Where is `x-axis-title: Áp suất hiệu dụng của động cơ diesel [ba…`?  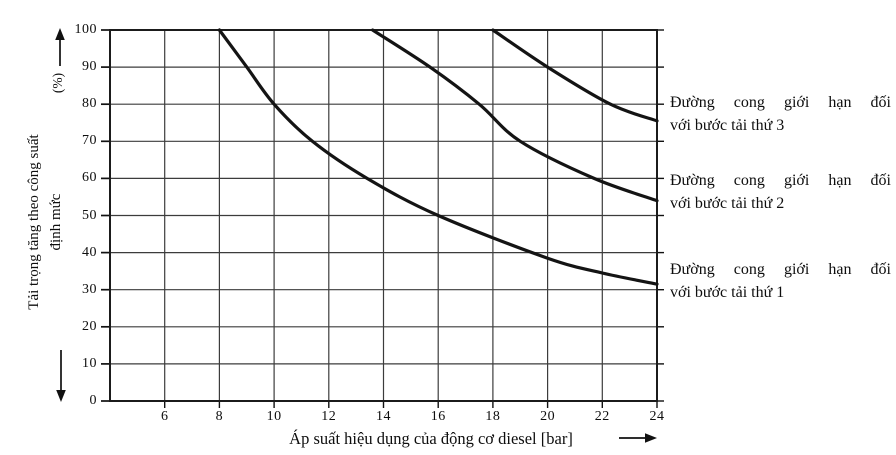 x-axis-title: Áp suất hiệu dụng của động cơ diesel [ba… is located at coordinates (431, 438).